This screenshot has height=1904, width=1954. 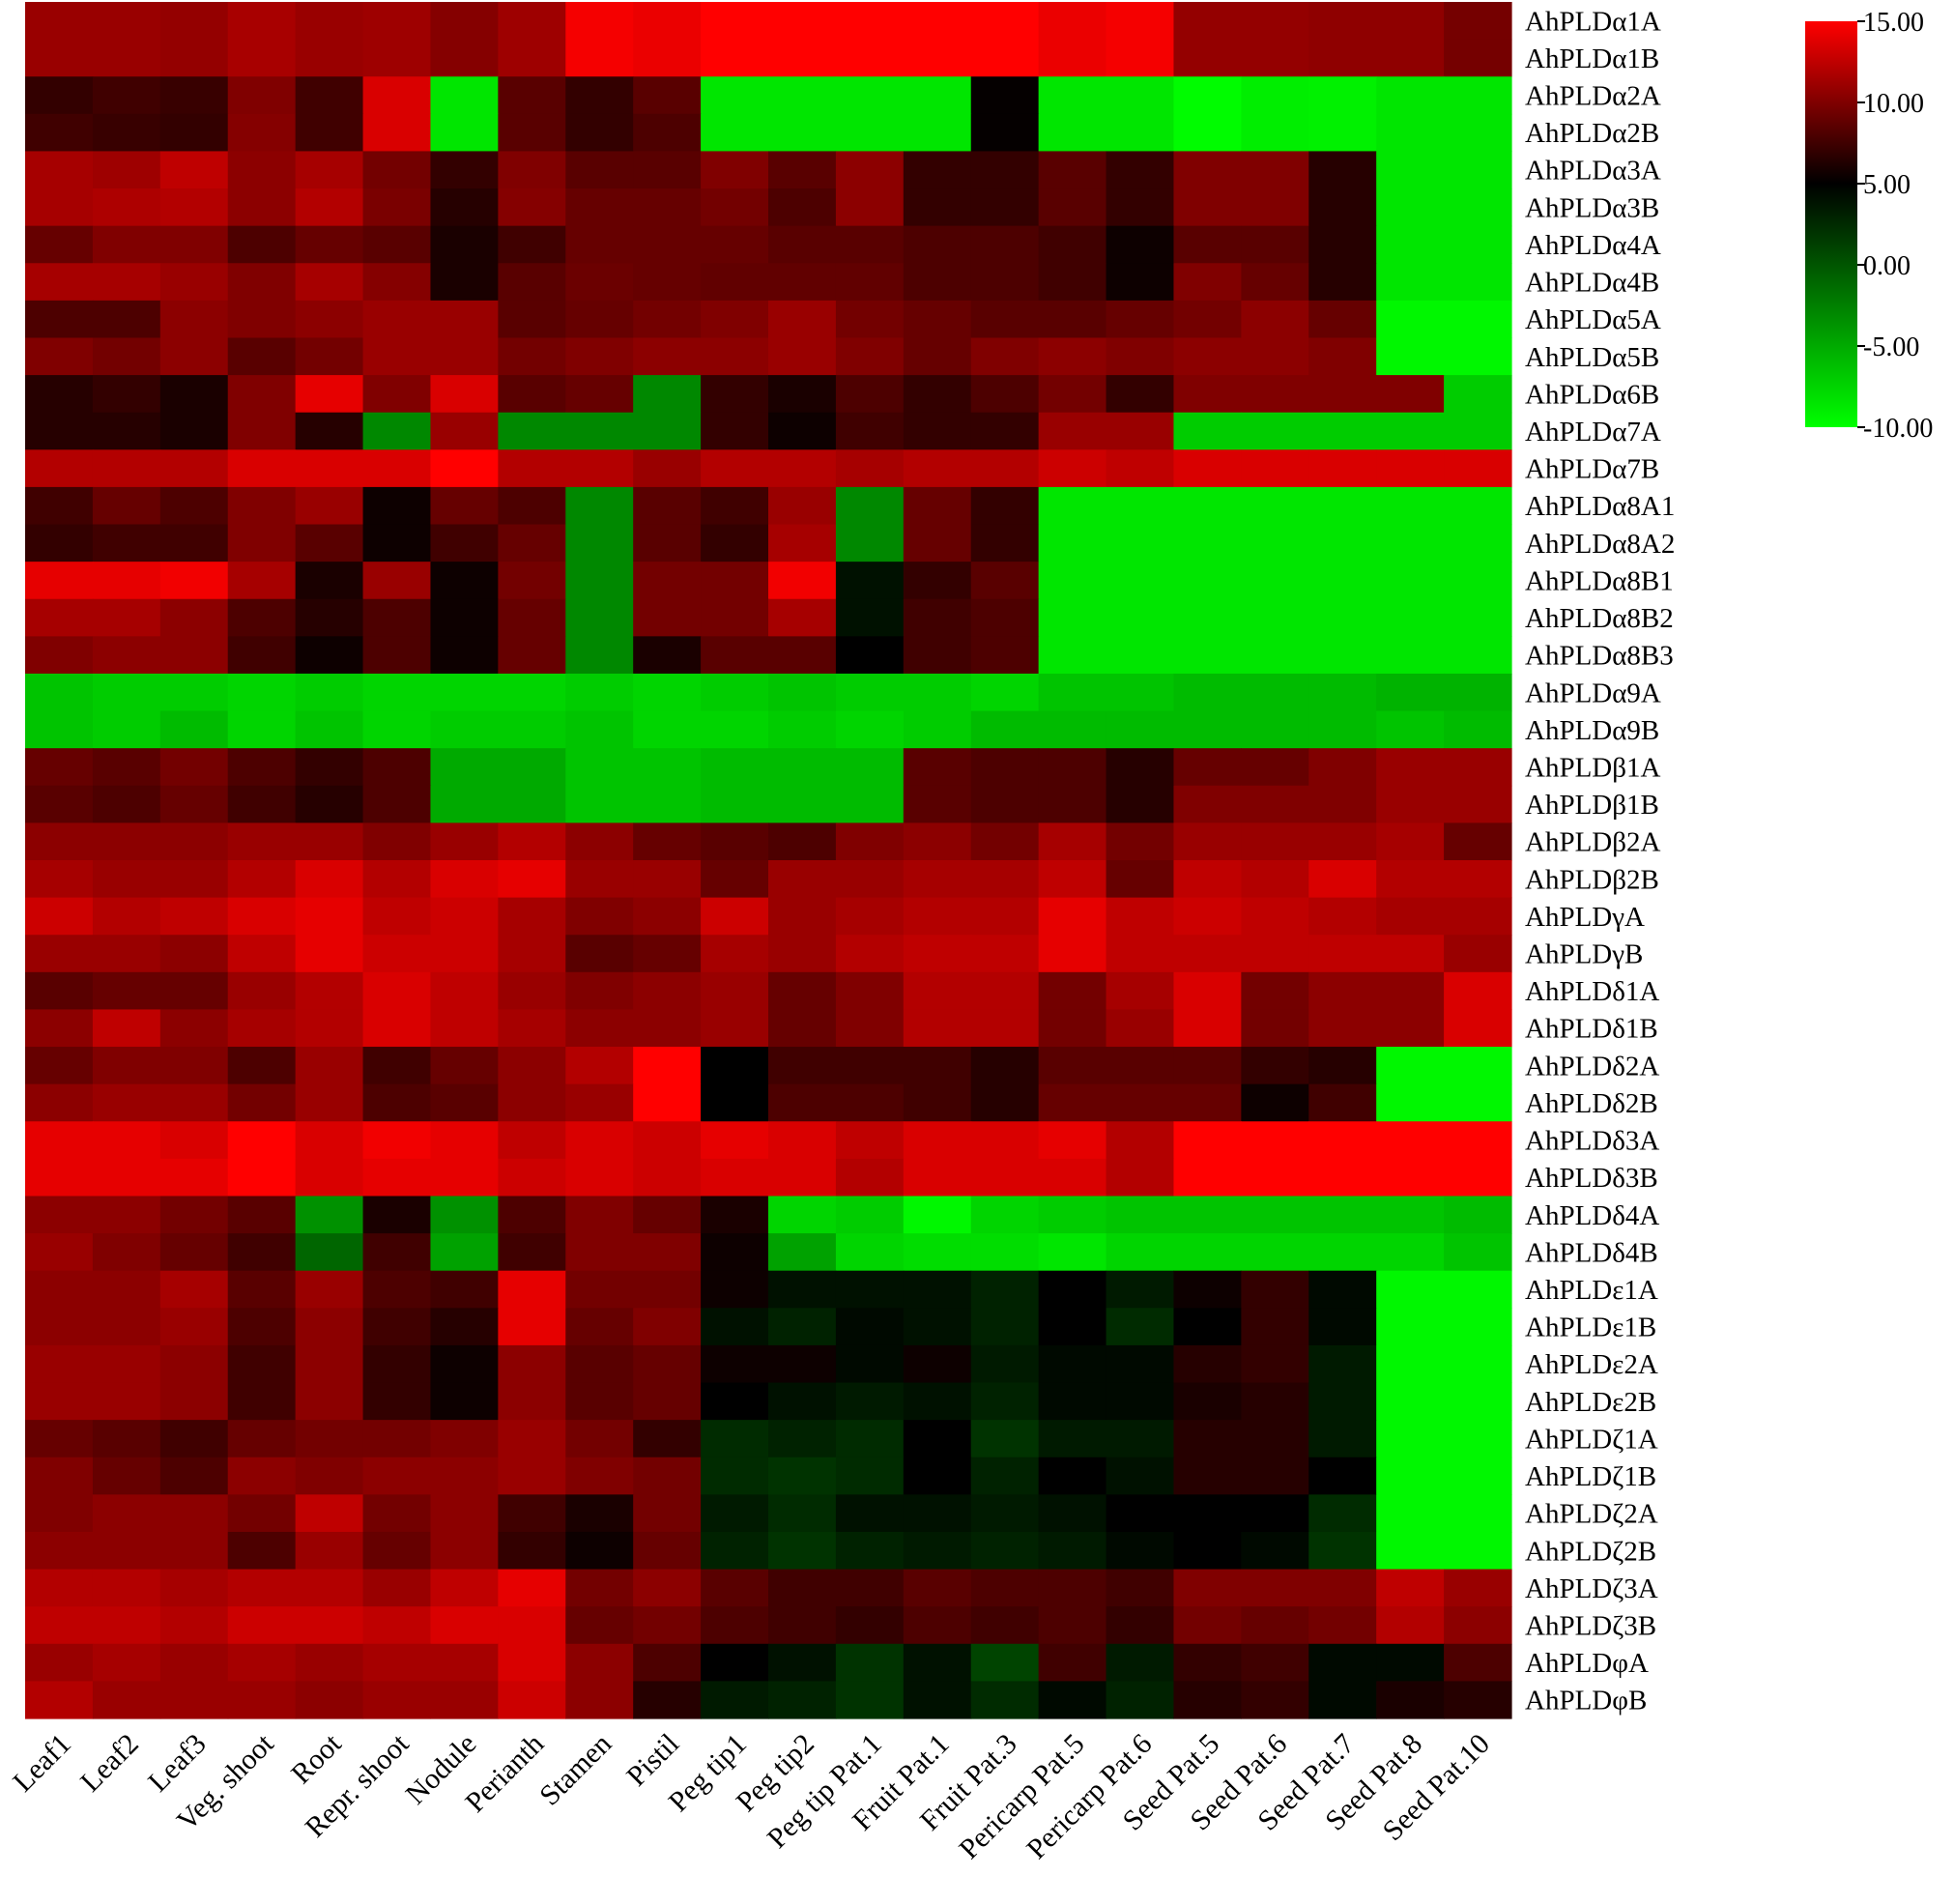 I want to click on color-scale-bar, so click(x=1831, y=224).